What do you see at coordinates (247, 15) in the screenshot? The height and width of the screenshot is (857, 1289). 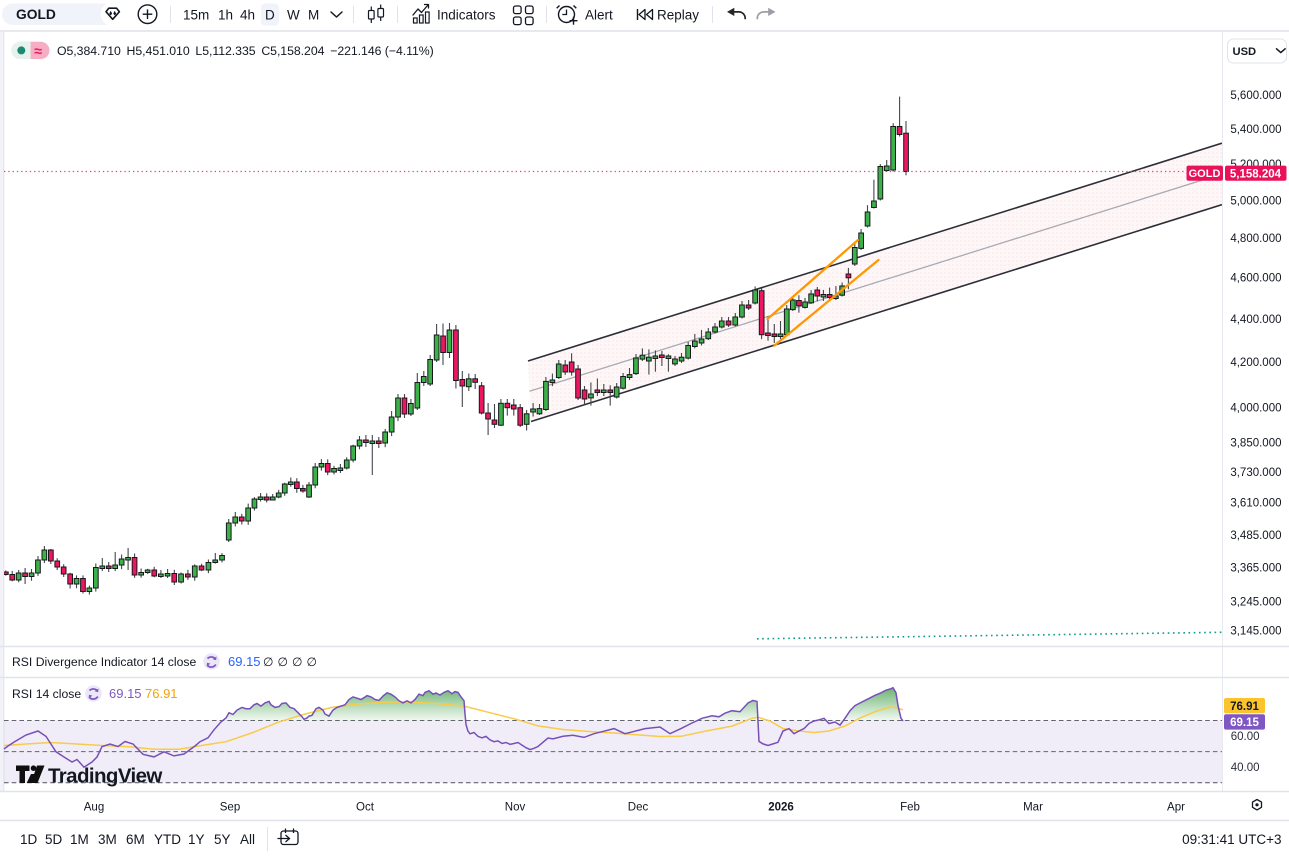 I see `svg-text: 4h` at bounding box center [247, 15].